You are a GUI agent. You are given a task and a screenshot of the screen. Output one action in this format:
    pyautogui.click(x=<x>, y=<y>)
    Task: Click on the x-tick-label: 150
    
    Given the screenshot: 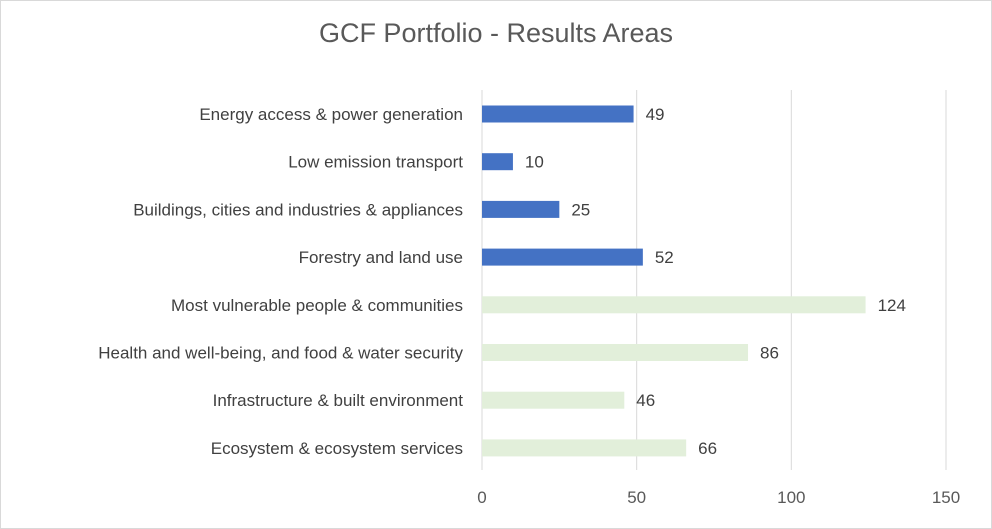 What is the action you would take?
    pyautogui.click(x=946, y=497)
    